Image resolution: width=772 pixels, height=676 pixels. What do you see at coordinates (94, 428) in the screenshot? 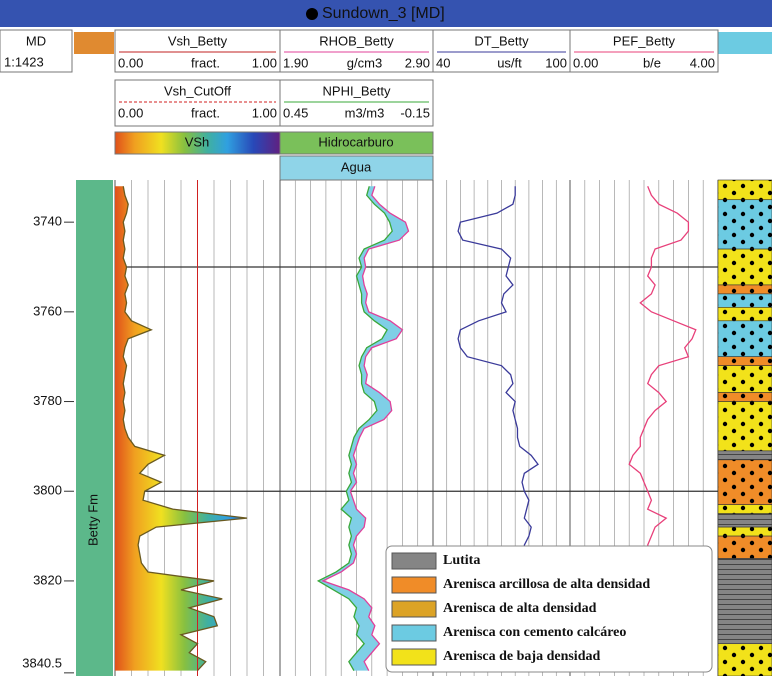
I see `formation-column` at bounding box center [94, 428].